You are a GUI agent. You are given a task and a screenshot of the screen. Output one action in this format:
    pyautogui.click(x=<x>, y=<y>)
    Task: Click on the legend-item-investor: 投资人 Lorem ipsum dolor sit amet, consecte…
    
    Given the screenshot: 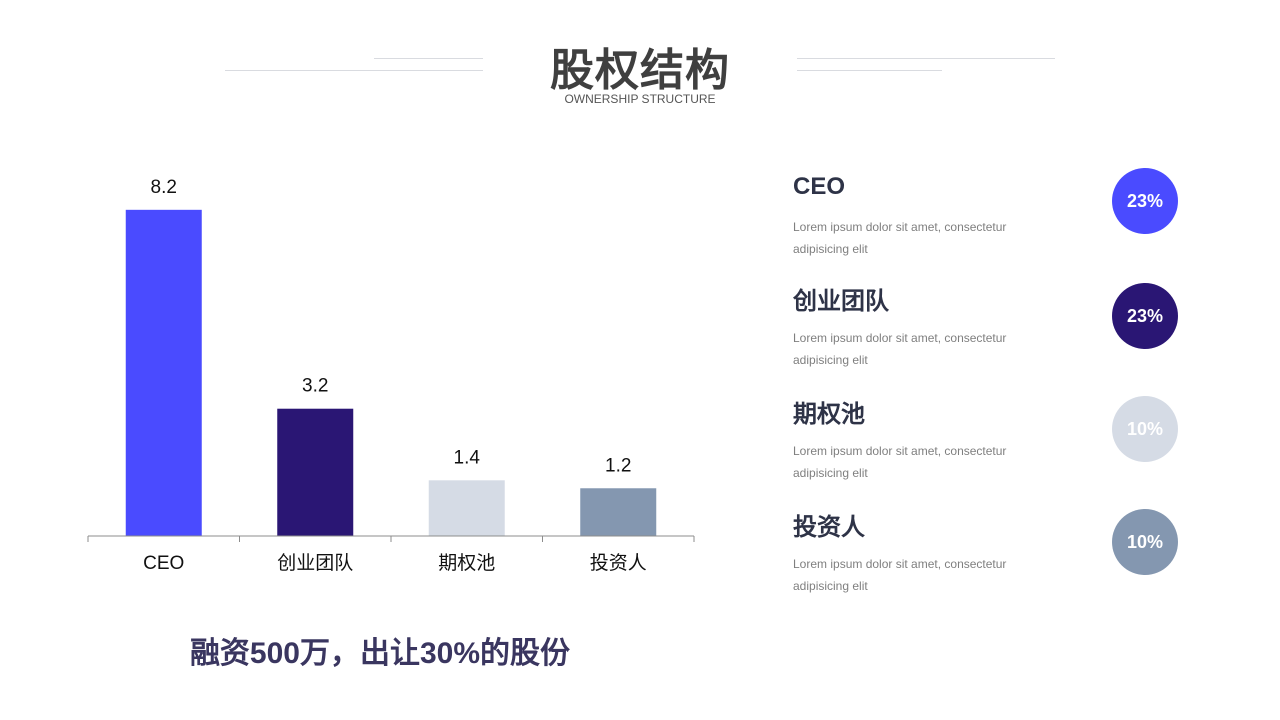 What is the action you would take?
    pyautogui.click(x=993, y=561)
    